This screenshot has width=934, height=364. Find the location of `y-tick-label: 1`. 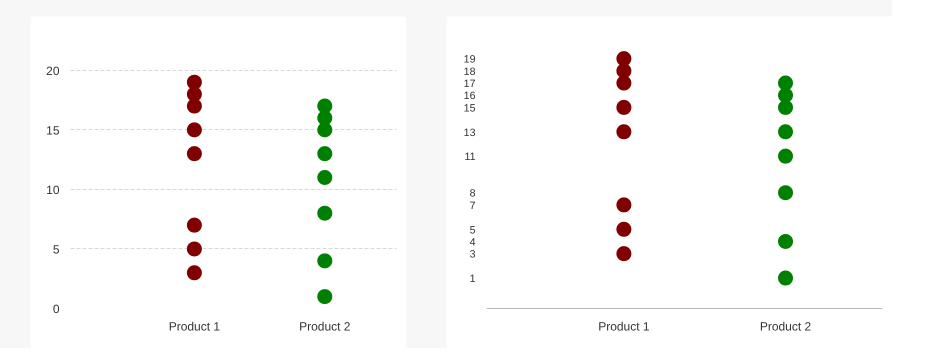

y-tick-label: 1 is located at coordinates (473, 279).